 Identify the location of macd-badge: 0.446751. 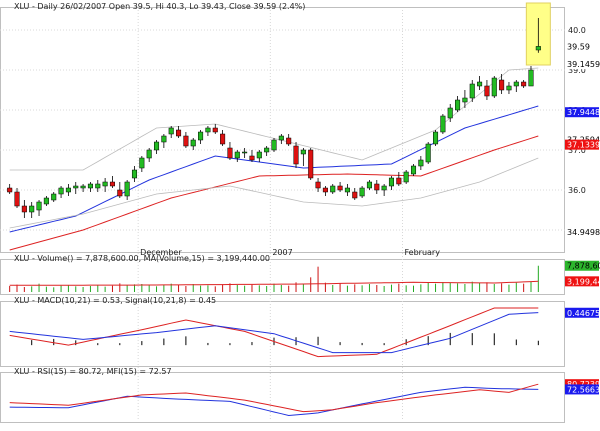
(583, 313).